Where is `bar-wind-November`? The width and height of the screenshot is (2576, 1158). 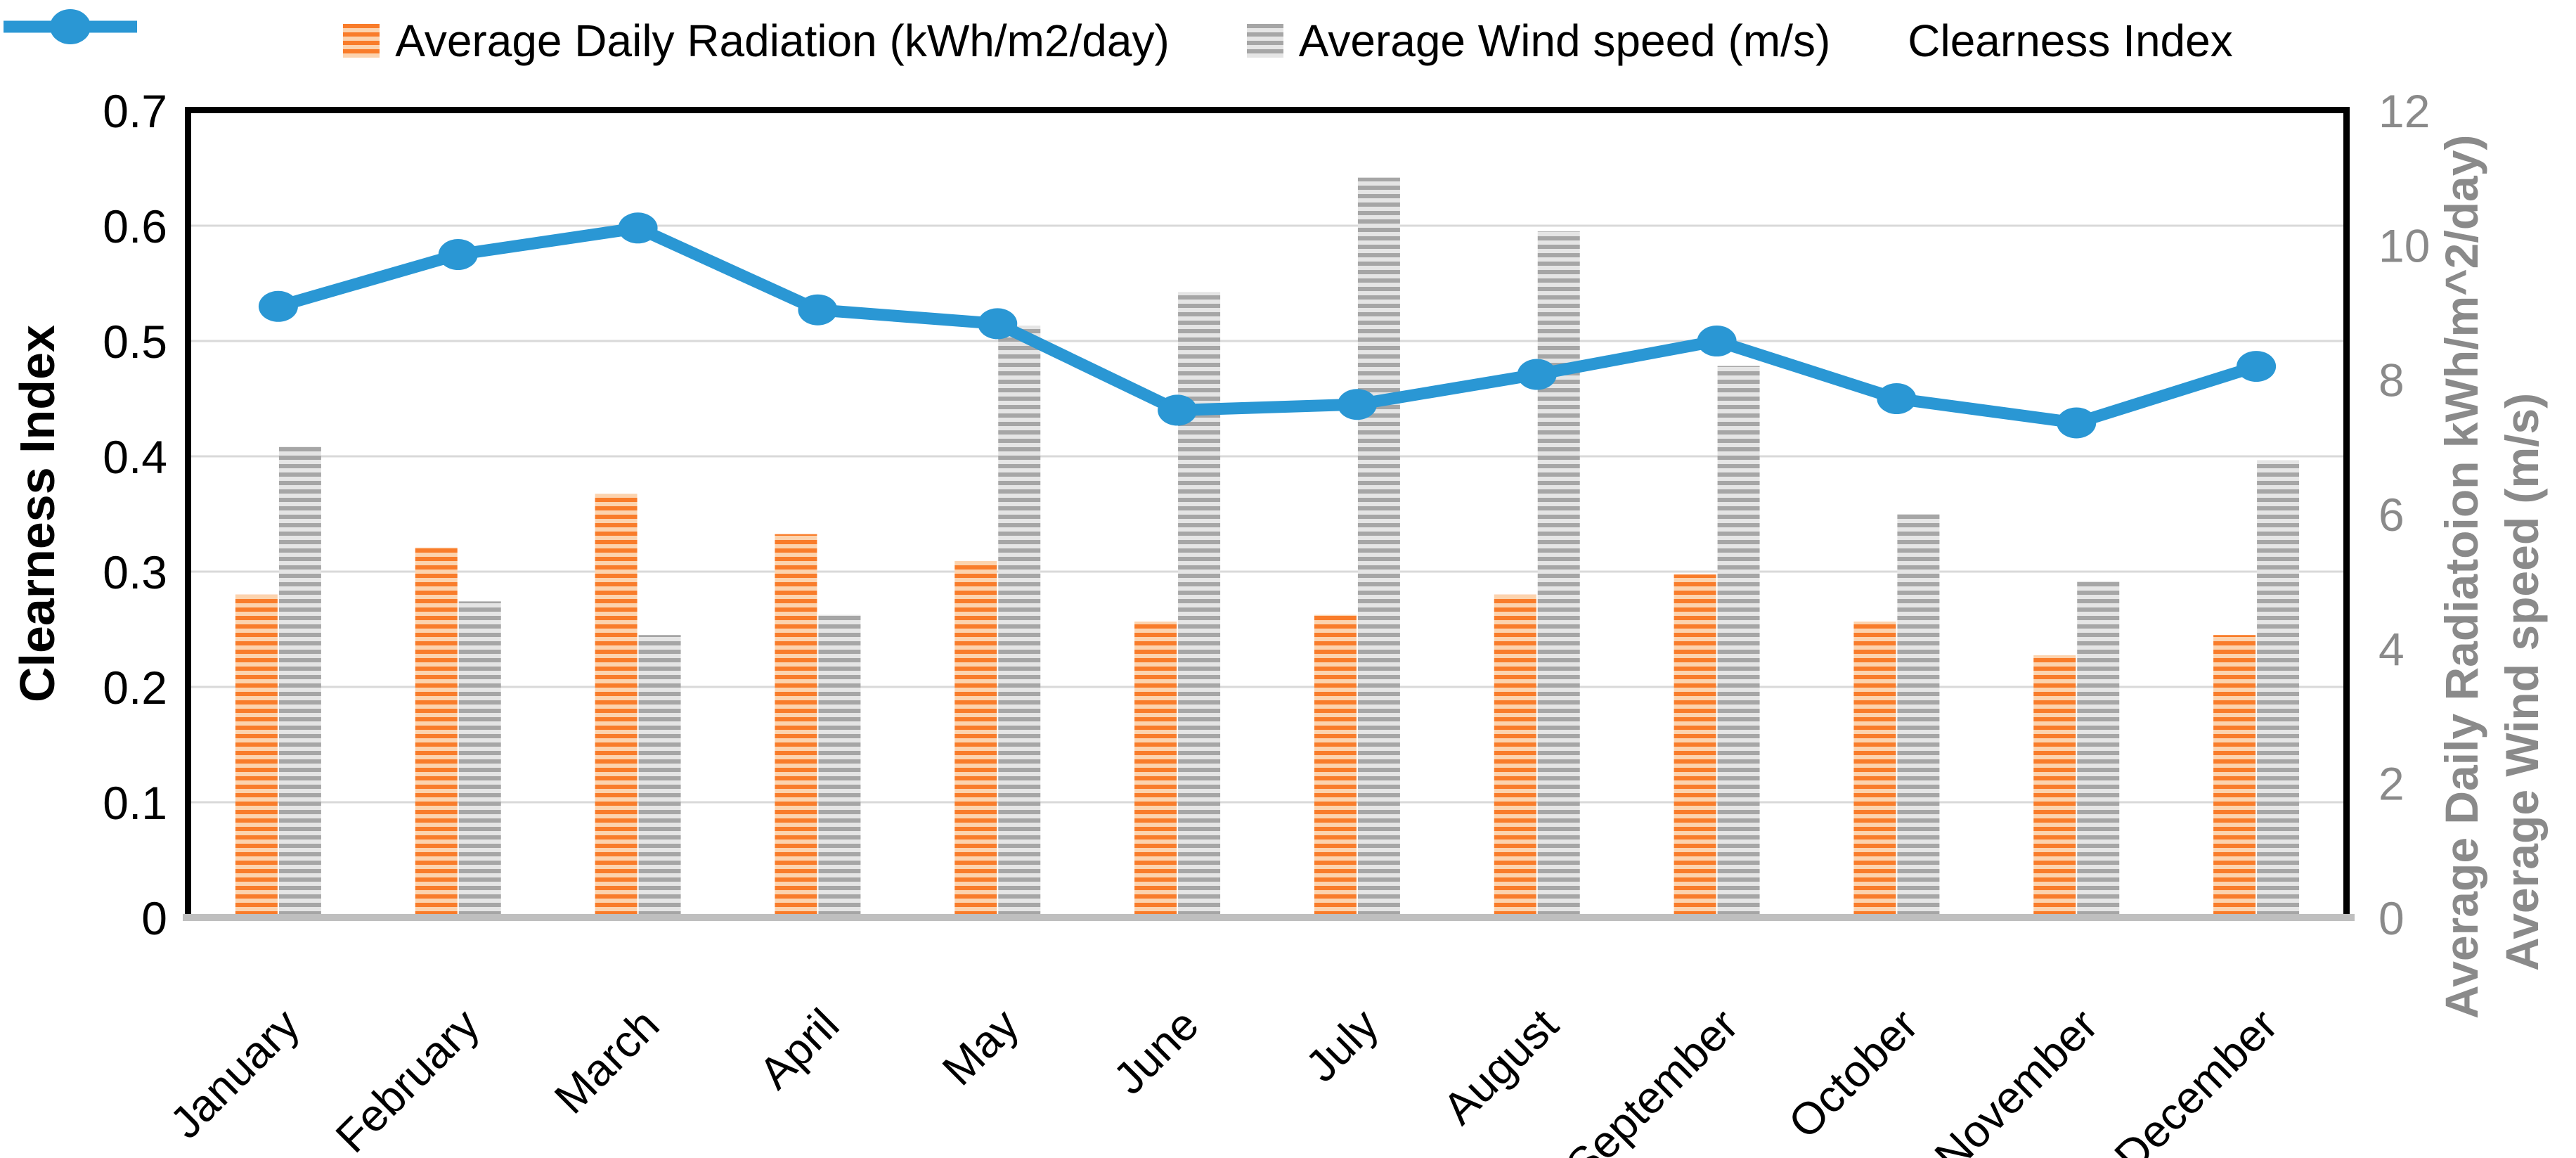 bar-wind-November is located at coordinates (2098, 749).